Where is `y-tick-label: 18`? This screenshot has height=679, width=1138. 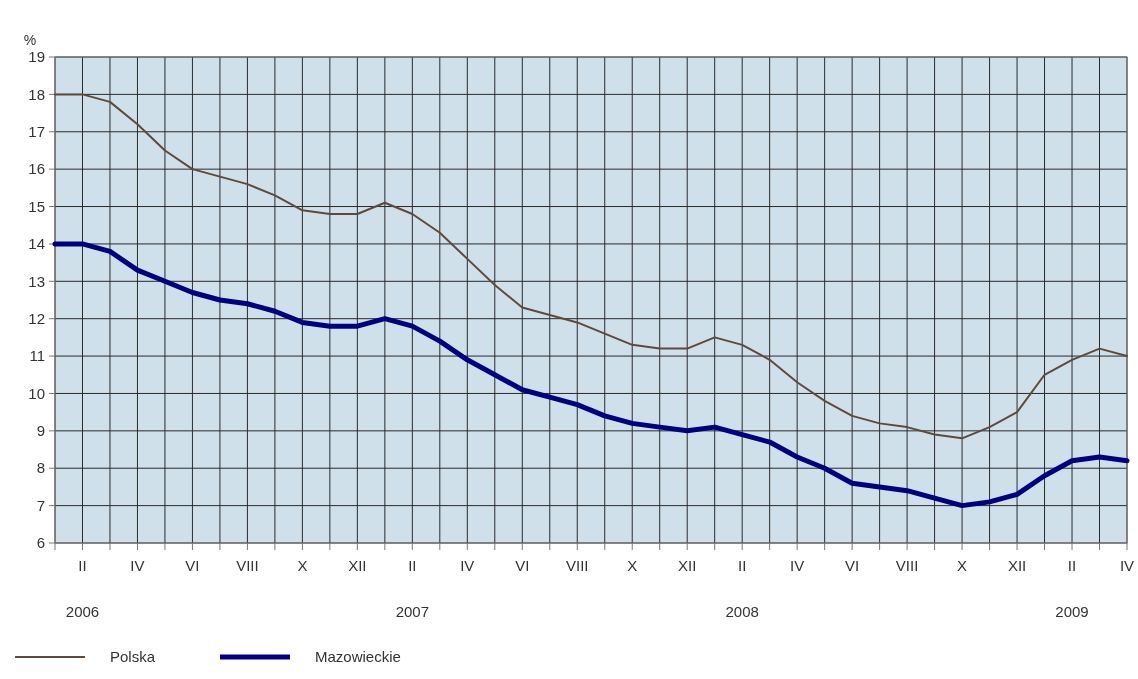 y-tick-label: 18 is located at coordinates (36, 94).